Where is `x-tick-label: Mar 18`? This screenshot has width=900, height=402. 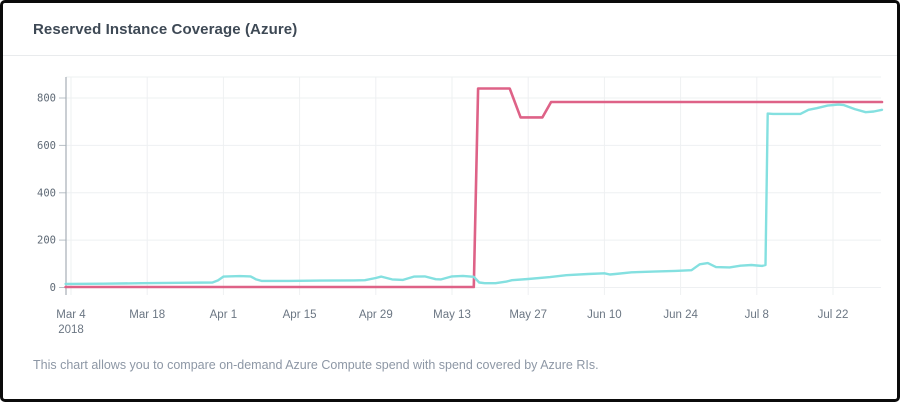
x-tick-label: Mar 18 is located at coordinates (147, 315).